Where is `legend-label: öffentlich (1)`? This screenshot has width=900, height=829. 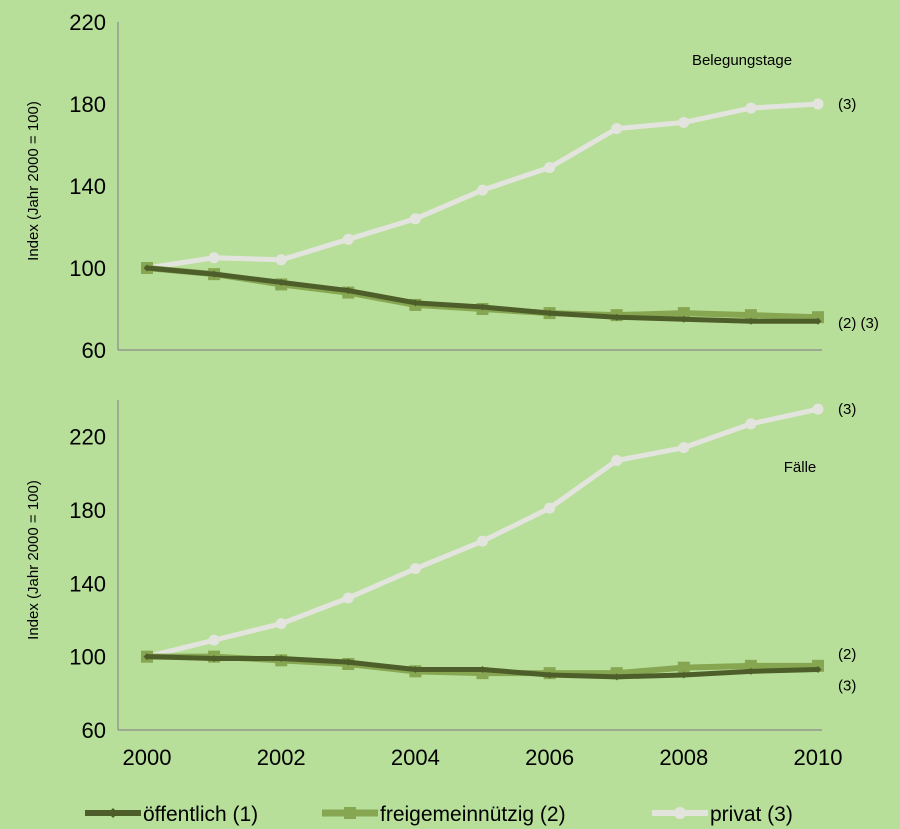 legend-label: öffentlich (1) is located at coordinates (200, 814).